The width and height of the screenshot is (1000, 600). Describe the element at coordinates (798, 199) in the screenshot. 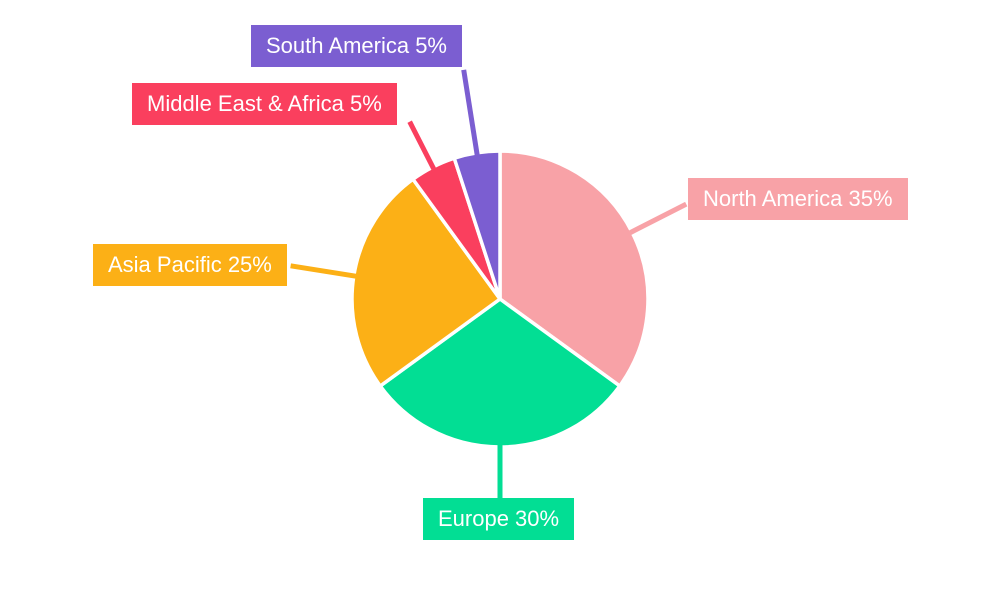

I see `slice-label-north-america: North America 35%` at that location.